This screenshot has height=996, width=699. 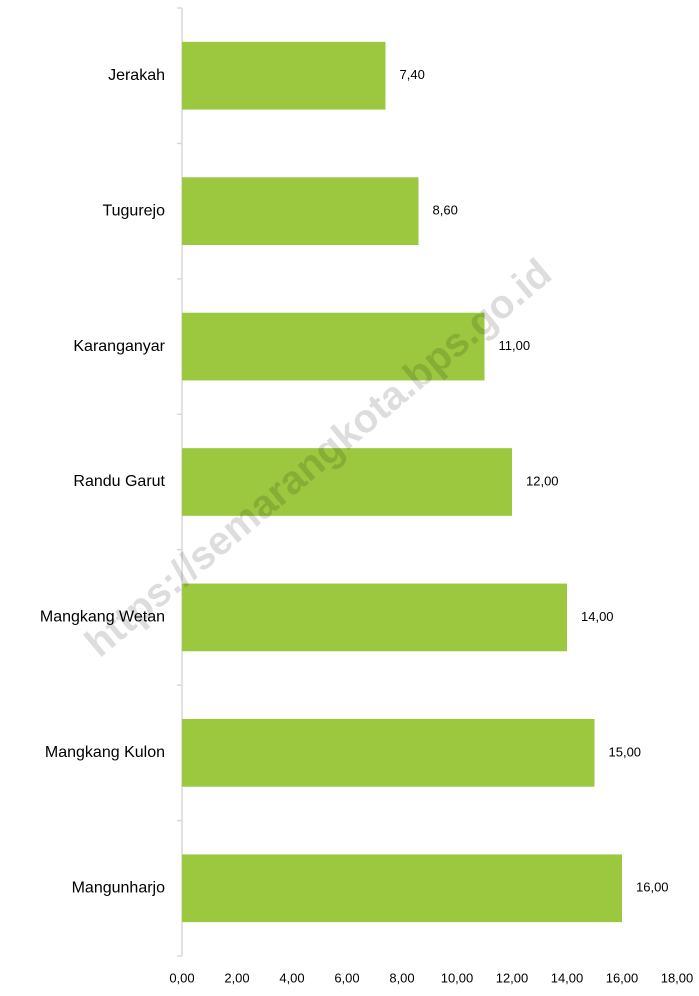 What do you see at coordinates (102, 617) in the screenshot?
I see `y-tick-label: Mangkang Wetan` at bounding box center [102, 617].